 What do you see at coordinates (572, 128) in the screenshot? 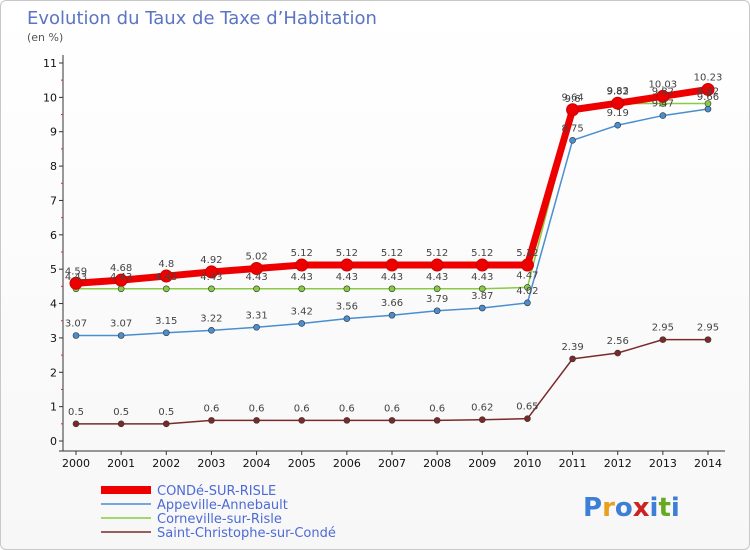
I see `data-label: 8.75` at bounding box center [572, 128].